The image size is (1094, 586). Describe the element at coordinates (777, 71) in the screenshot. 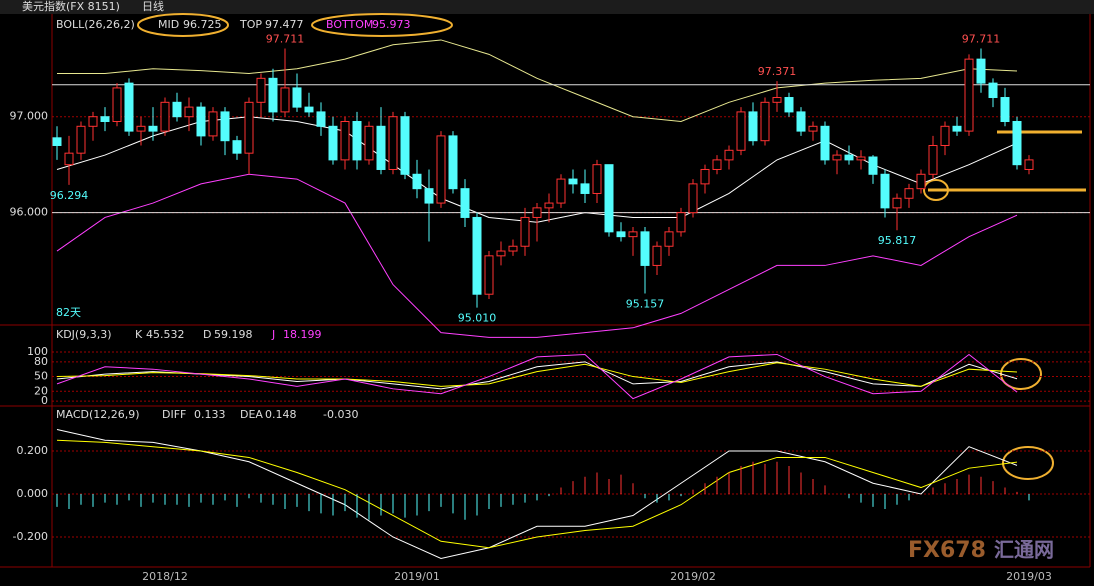

I see `price-annotation: 97.371` at that location.